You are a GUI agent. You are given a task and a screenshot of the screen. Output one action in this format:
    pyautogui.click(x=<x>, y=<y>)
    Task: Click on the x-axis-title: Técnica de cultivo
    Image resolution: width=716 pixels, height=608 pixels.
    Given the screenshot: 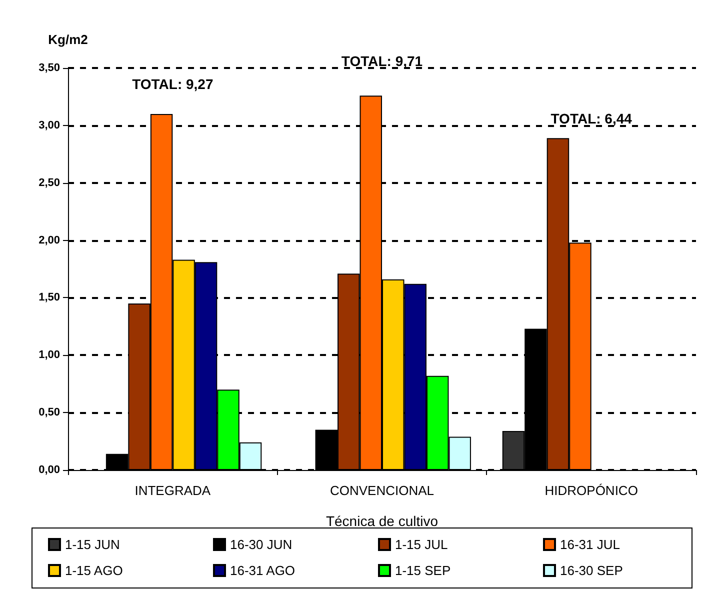 What is the action you would take?
    pyautogui.click(x=382, y=521)
    